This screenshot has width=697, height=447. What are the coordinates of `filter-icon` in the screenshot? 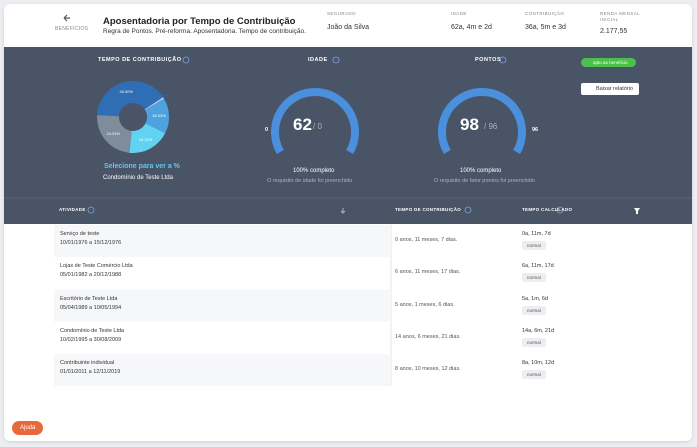 It's located at (637, 211).